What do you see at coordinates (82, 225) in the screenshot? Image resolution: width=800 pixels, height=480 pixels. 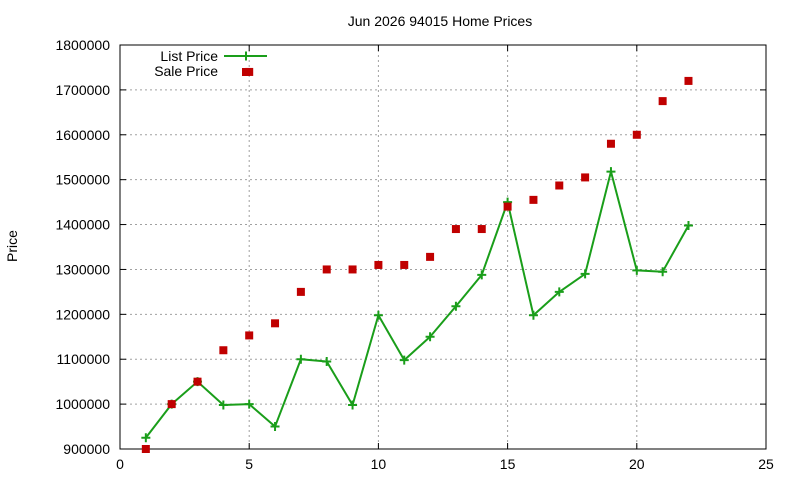 I see `y-tick-label: 1400000` at bounding box center [82, 225].